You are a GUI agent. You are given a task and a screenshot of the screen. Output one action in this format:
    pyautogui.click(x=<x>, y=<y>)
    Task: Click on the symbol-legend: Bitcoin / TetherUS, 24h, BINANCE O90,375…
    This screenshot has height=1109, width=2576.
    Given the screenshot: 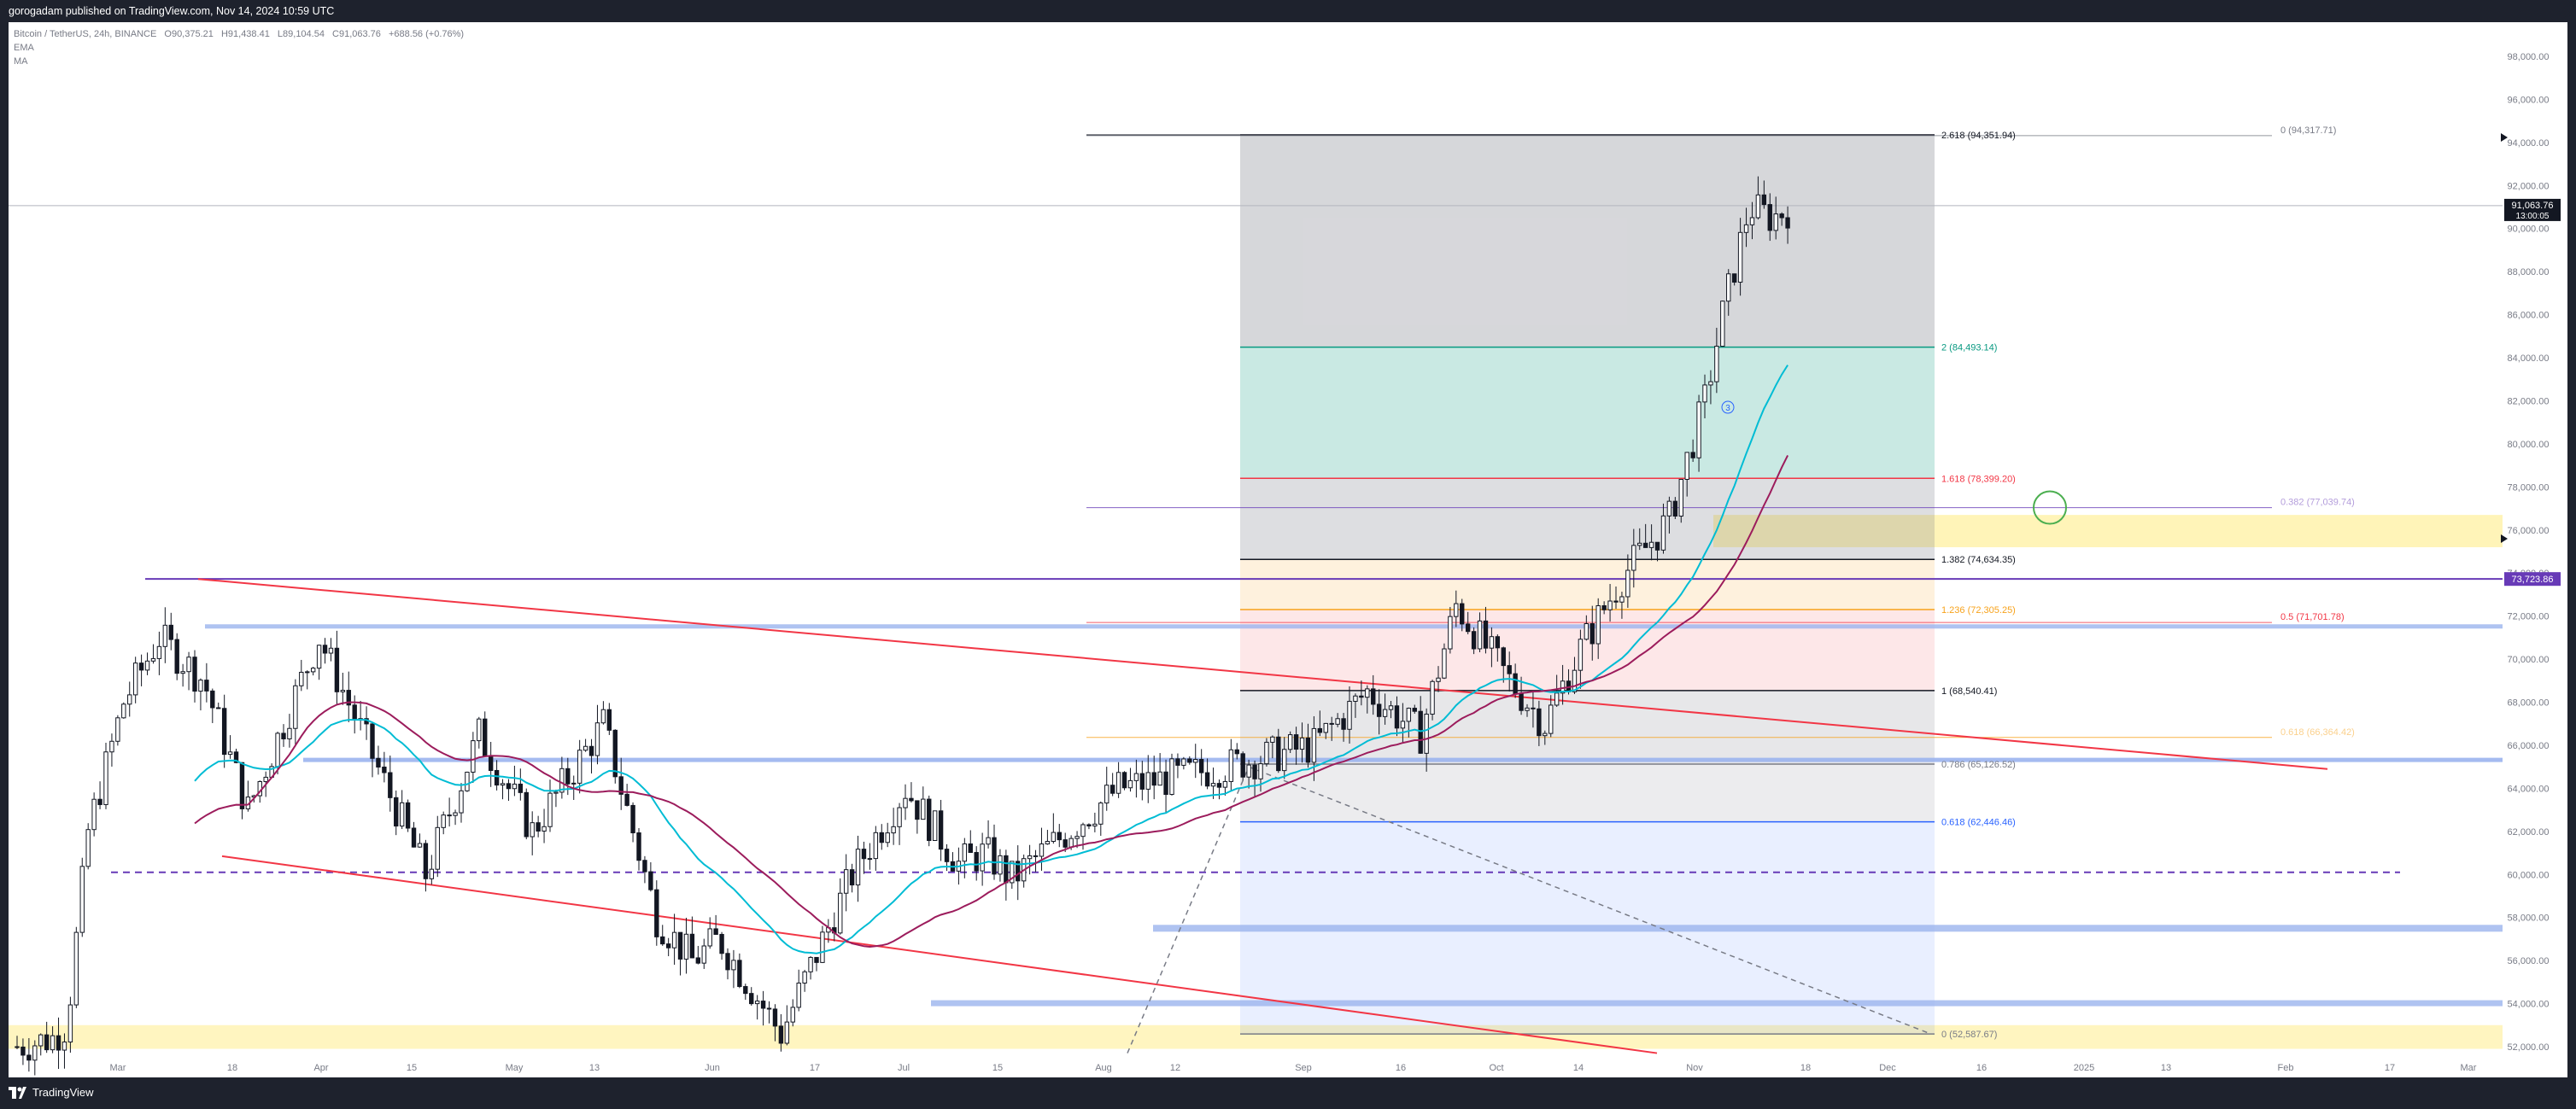 What is the action you would take?
    pyautogui.click(x=239, y=47)
    